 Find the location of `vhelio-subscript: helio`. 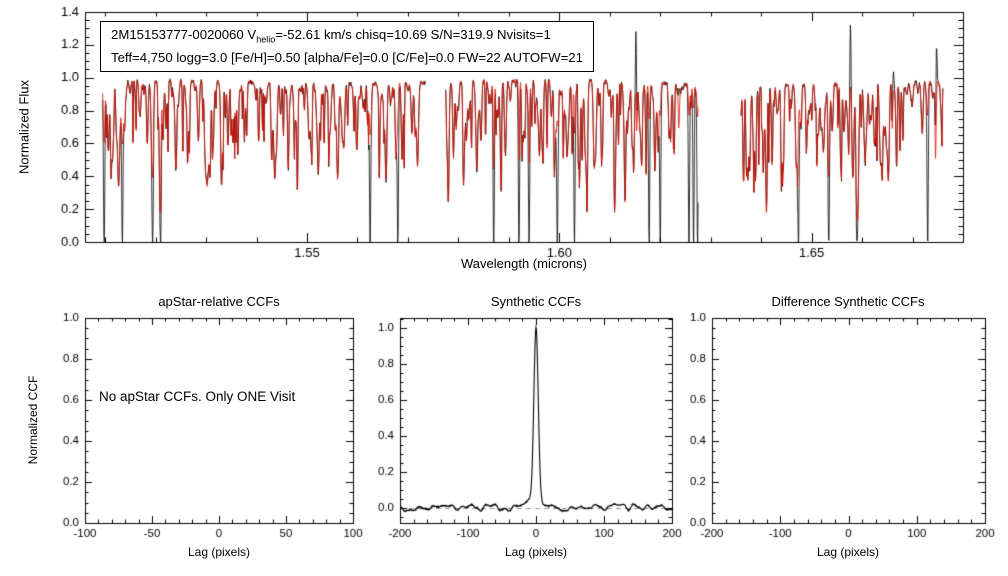

vhelio-subscript: helio is located at coordinates (266, 39).